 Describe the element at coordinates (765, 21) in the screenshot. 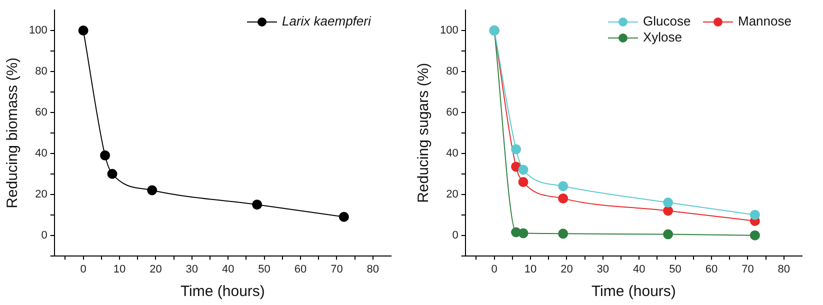

I see `legend-label: Mannose` at that location.